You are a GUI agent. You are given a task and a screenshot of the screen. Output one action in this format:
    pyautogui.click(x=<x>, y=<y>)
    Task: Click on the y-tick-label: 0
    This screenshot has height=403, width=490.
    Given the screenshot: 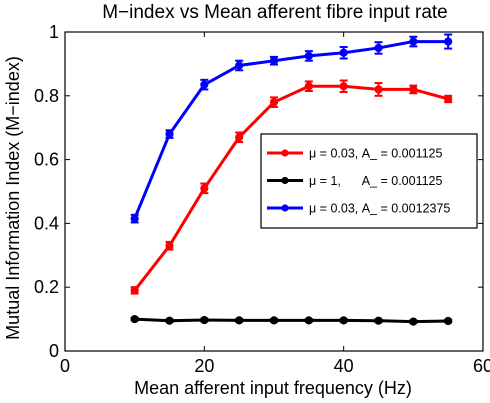 What is the action you would take?
    pyautogui.click(x=54, y=351)
    